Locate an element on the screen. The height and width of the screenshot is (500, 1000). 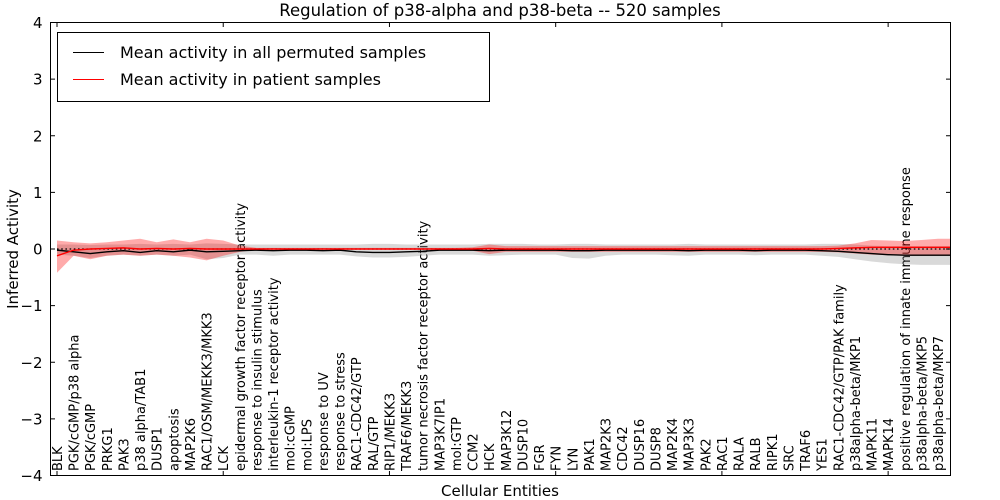
x-category-label: FYN is located at coordinates (557, 458).